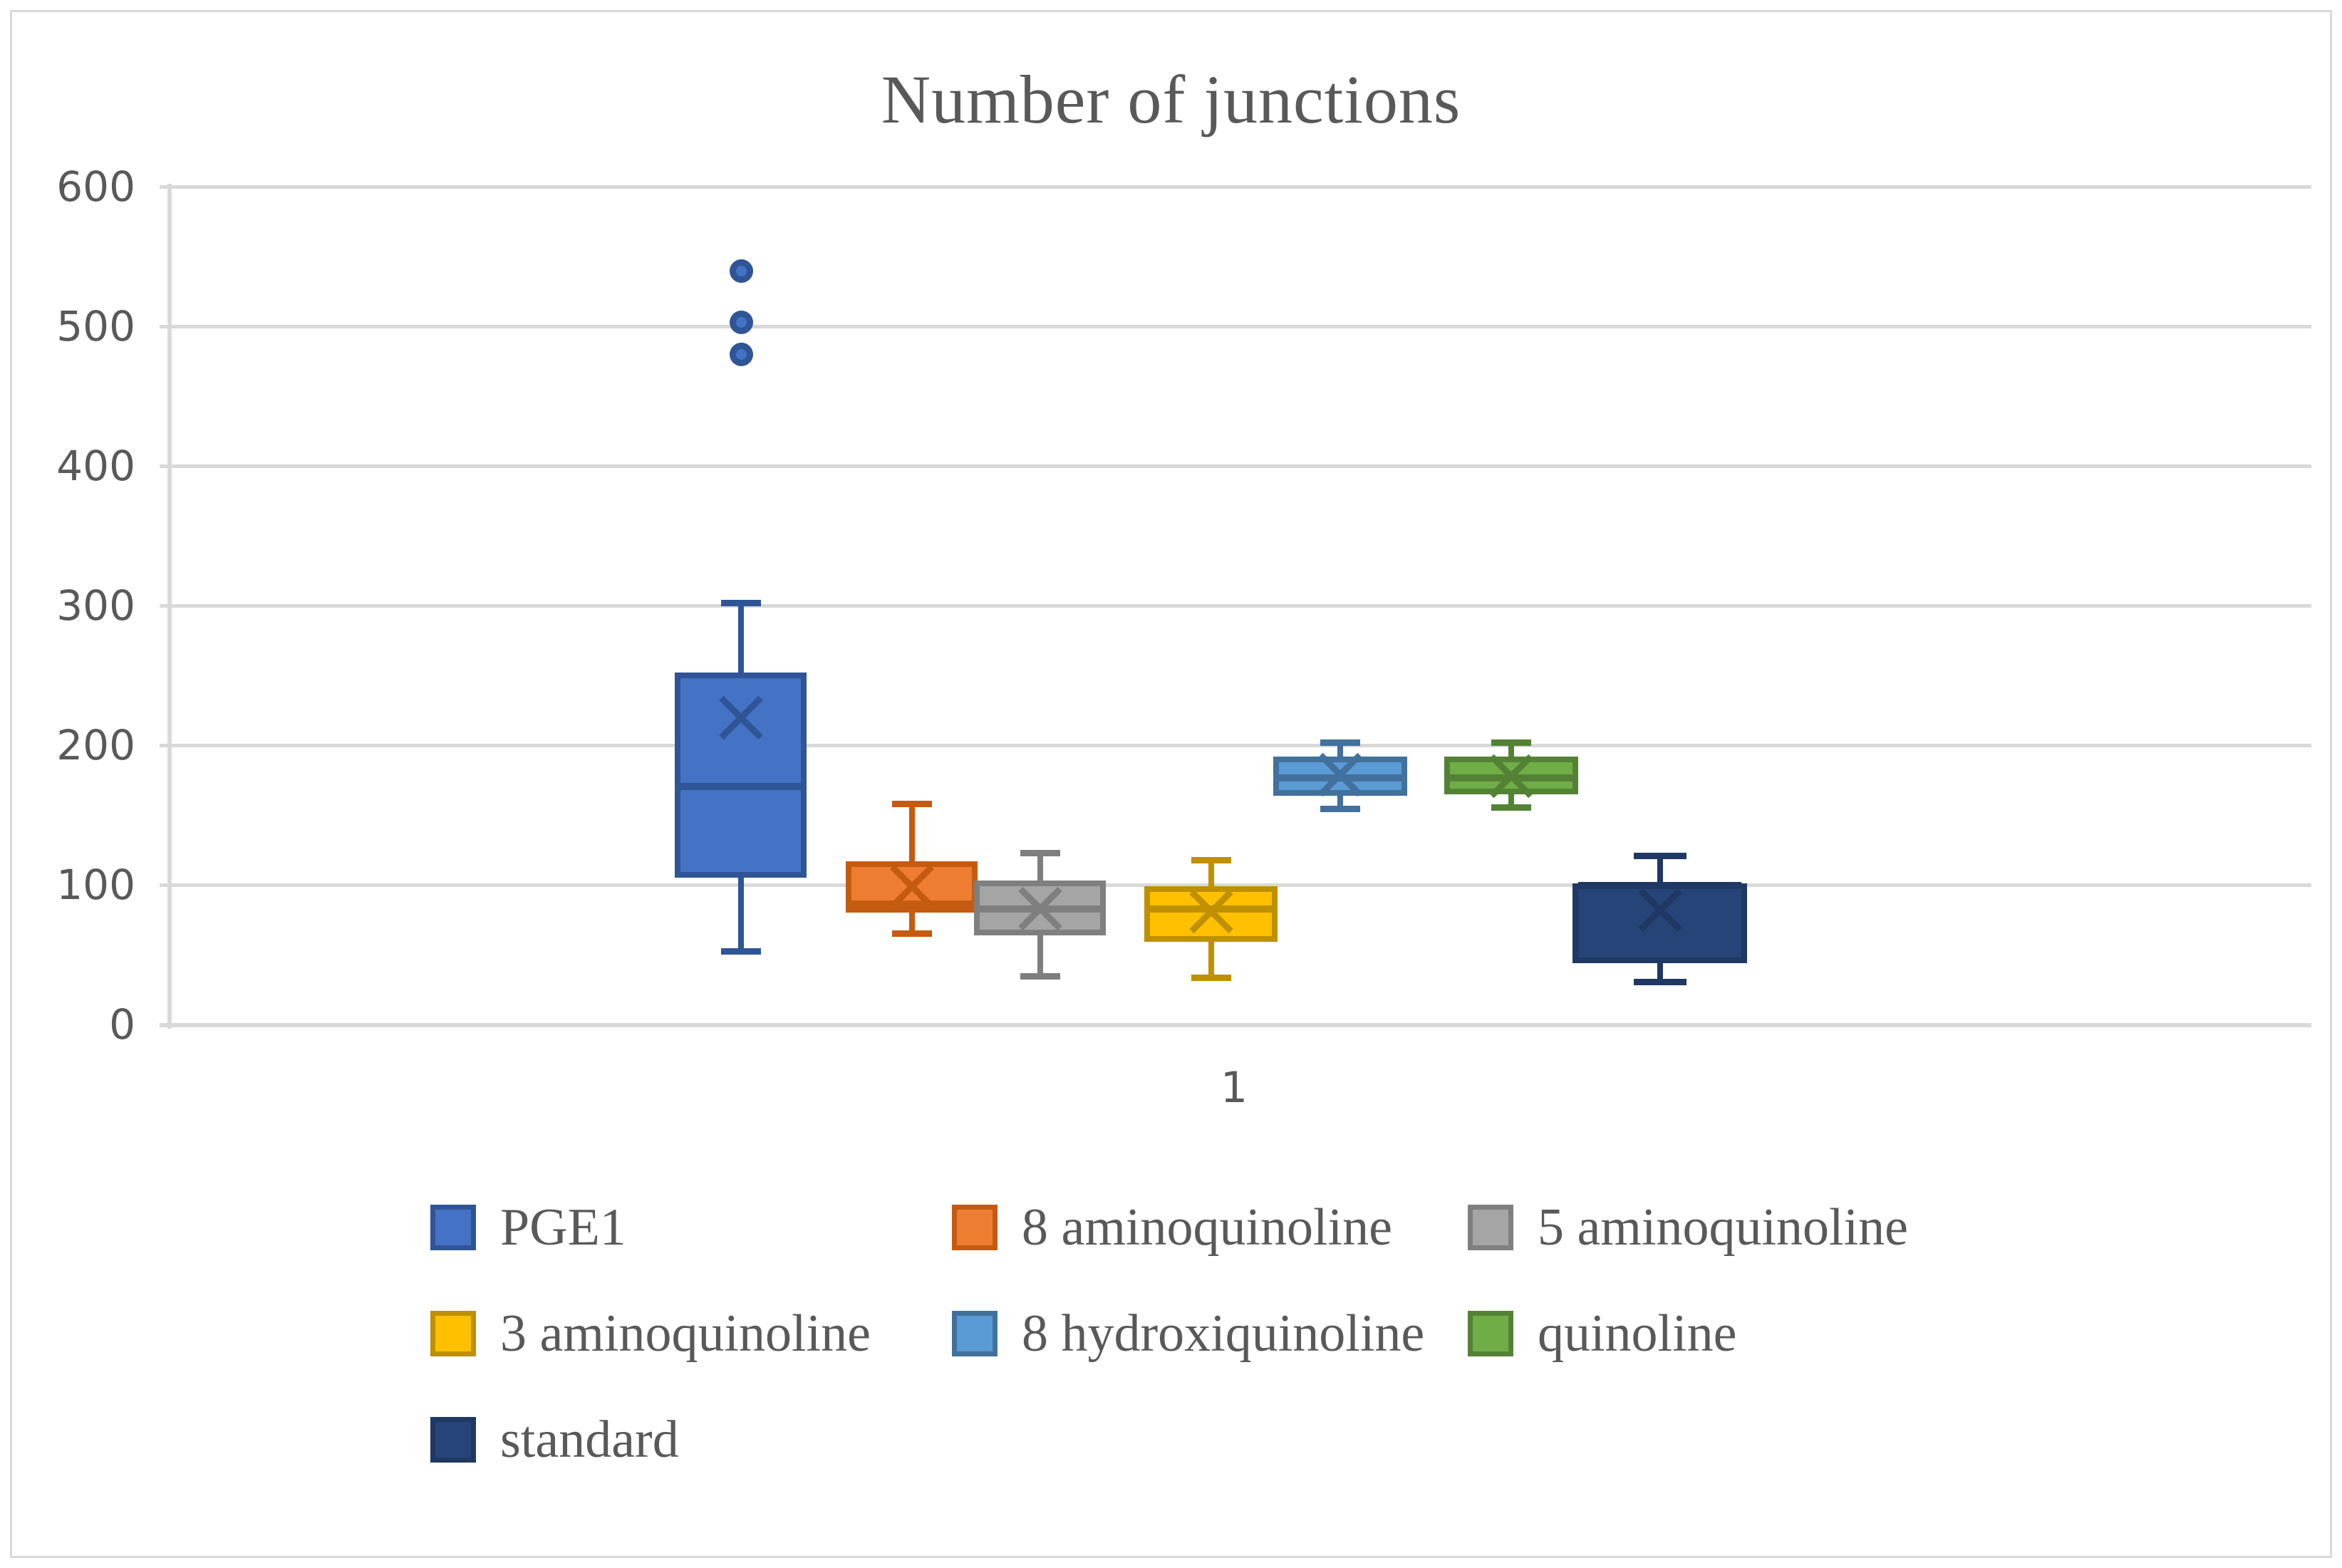 The height and width of the screenshot is (1568, 2342). Describe the element at coordinates (95, 885) in the screenshot. I see `y-tick-label: 100` at that location.